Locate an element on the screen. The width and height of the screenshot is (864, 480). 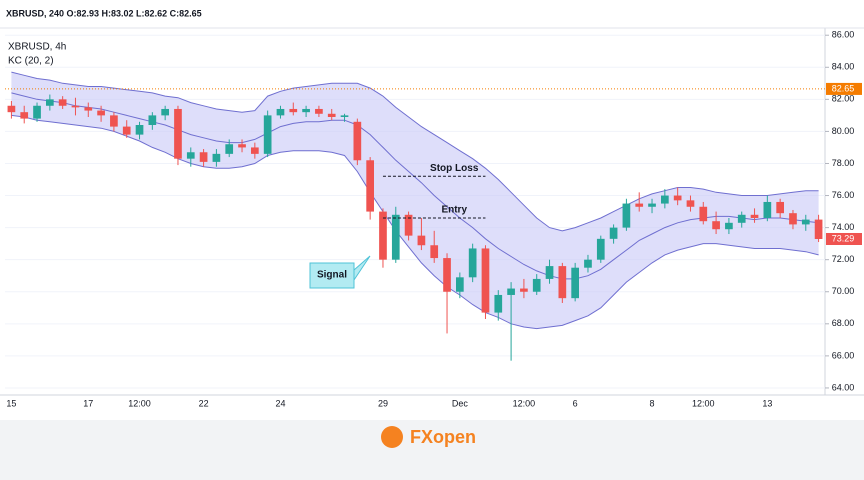
y-tick-label: 78.00 is located at coordinates (843, 163).